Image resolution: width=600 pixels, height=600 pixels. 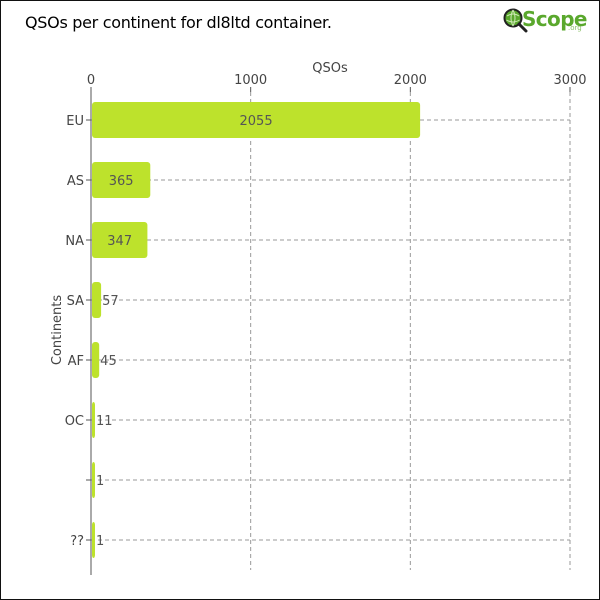 I want to click on y-axis-title: Continents, so click(x=57, y=330).